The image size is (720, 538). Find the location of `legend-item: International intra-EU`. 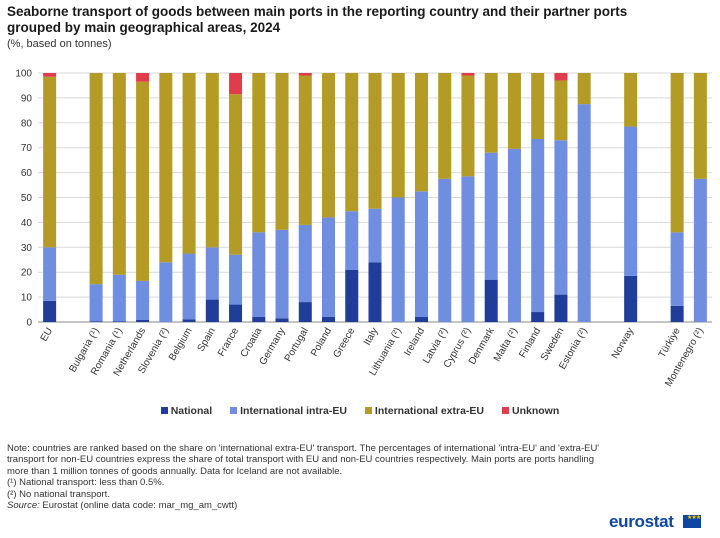

legend-item: International intra-EU is located at coordinates (288, 411).